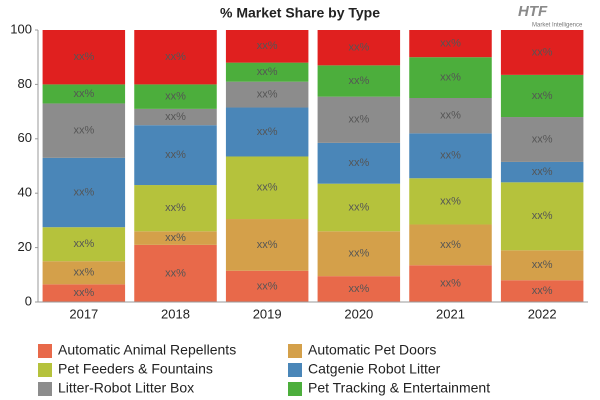 This screenshot has height=400, width=600. Describe the element at coordinates (21, 28) in the screenshot. I see `y-tick-label: 100` at that location.